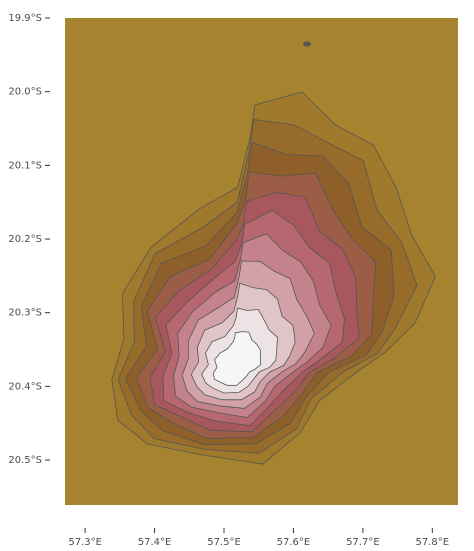 The width and height of the screenshot is (474, 551). What do you see at coordinates (25, 92) in the screenshot?
I see `y-tick-label: 20.0°S` at bounding box center [25, 92].